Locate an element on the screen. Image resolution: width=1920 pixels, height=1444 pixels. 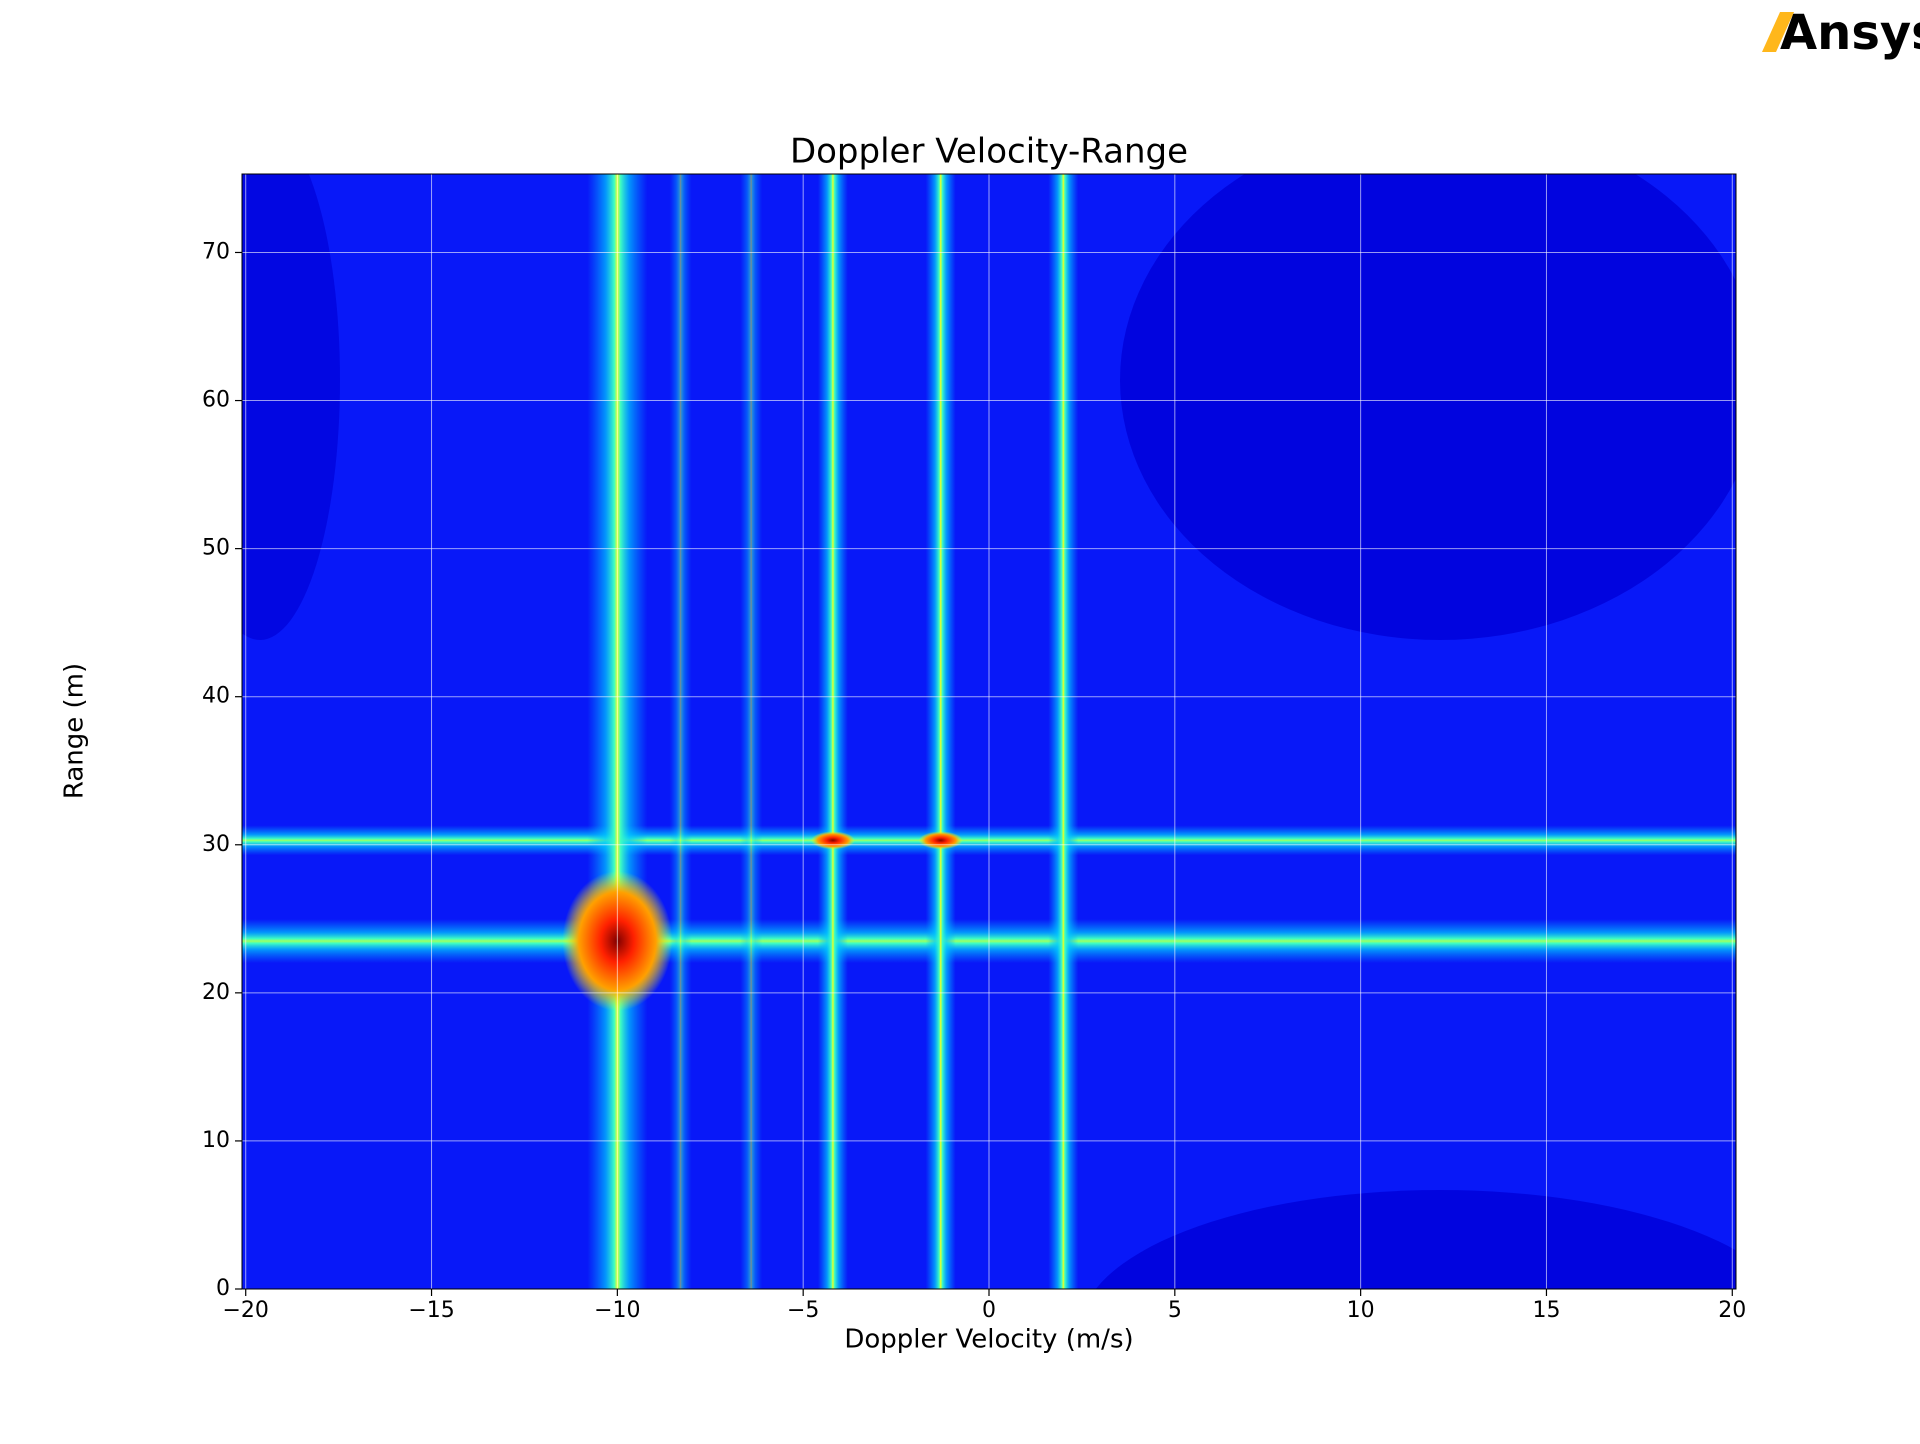
x-axis-label: Doppler Velocity (m/s) is located at coordinates (988, 1340).